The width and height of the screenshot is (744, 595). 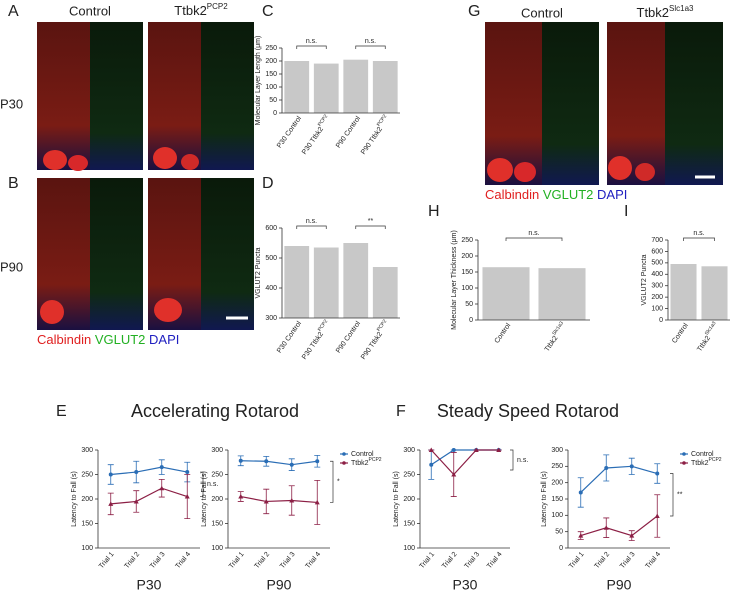 What do you see at coordinates (557, 450) in the screenshot?
I see `y-tick-label: 300` at bounding box center [557, 450].